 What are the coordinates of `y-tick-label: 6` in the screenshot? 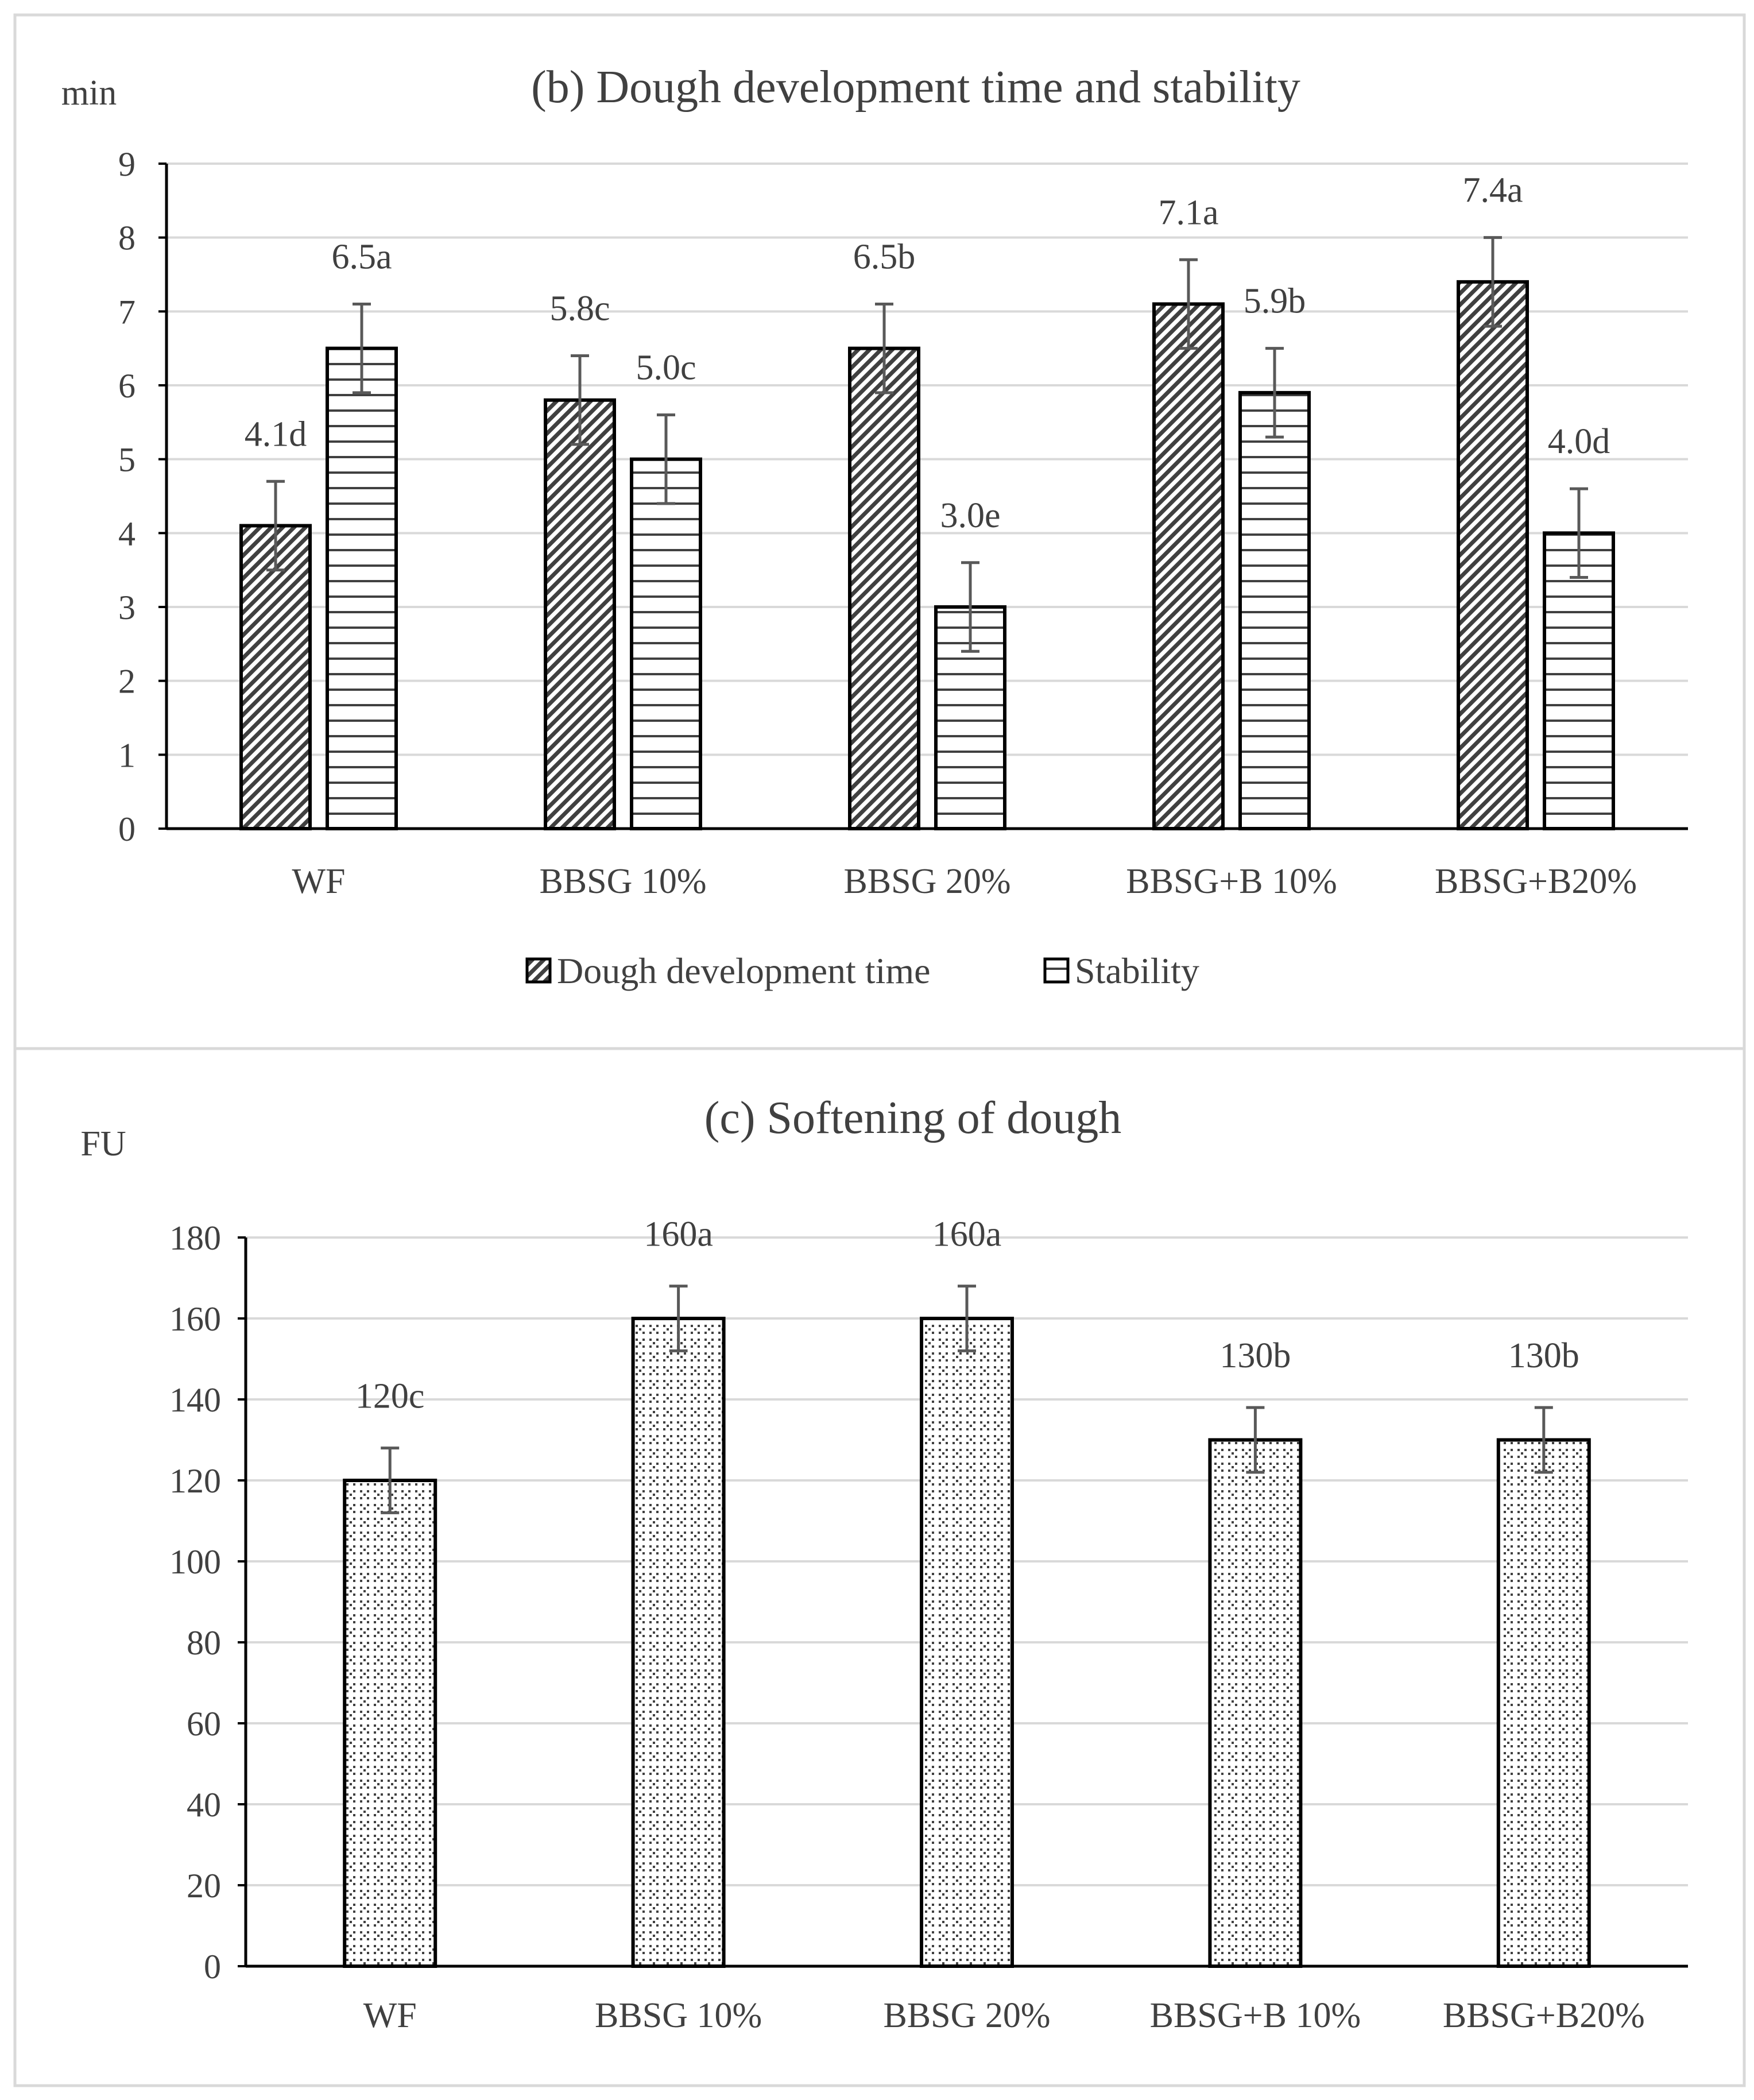 It's located at (126, 386).